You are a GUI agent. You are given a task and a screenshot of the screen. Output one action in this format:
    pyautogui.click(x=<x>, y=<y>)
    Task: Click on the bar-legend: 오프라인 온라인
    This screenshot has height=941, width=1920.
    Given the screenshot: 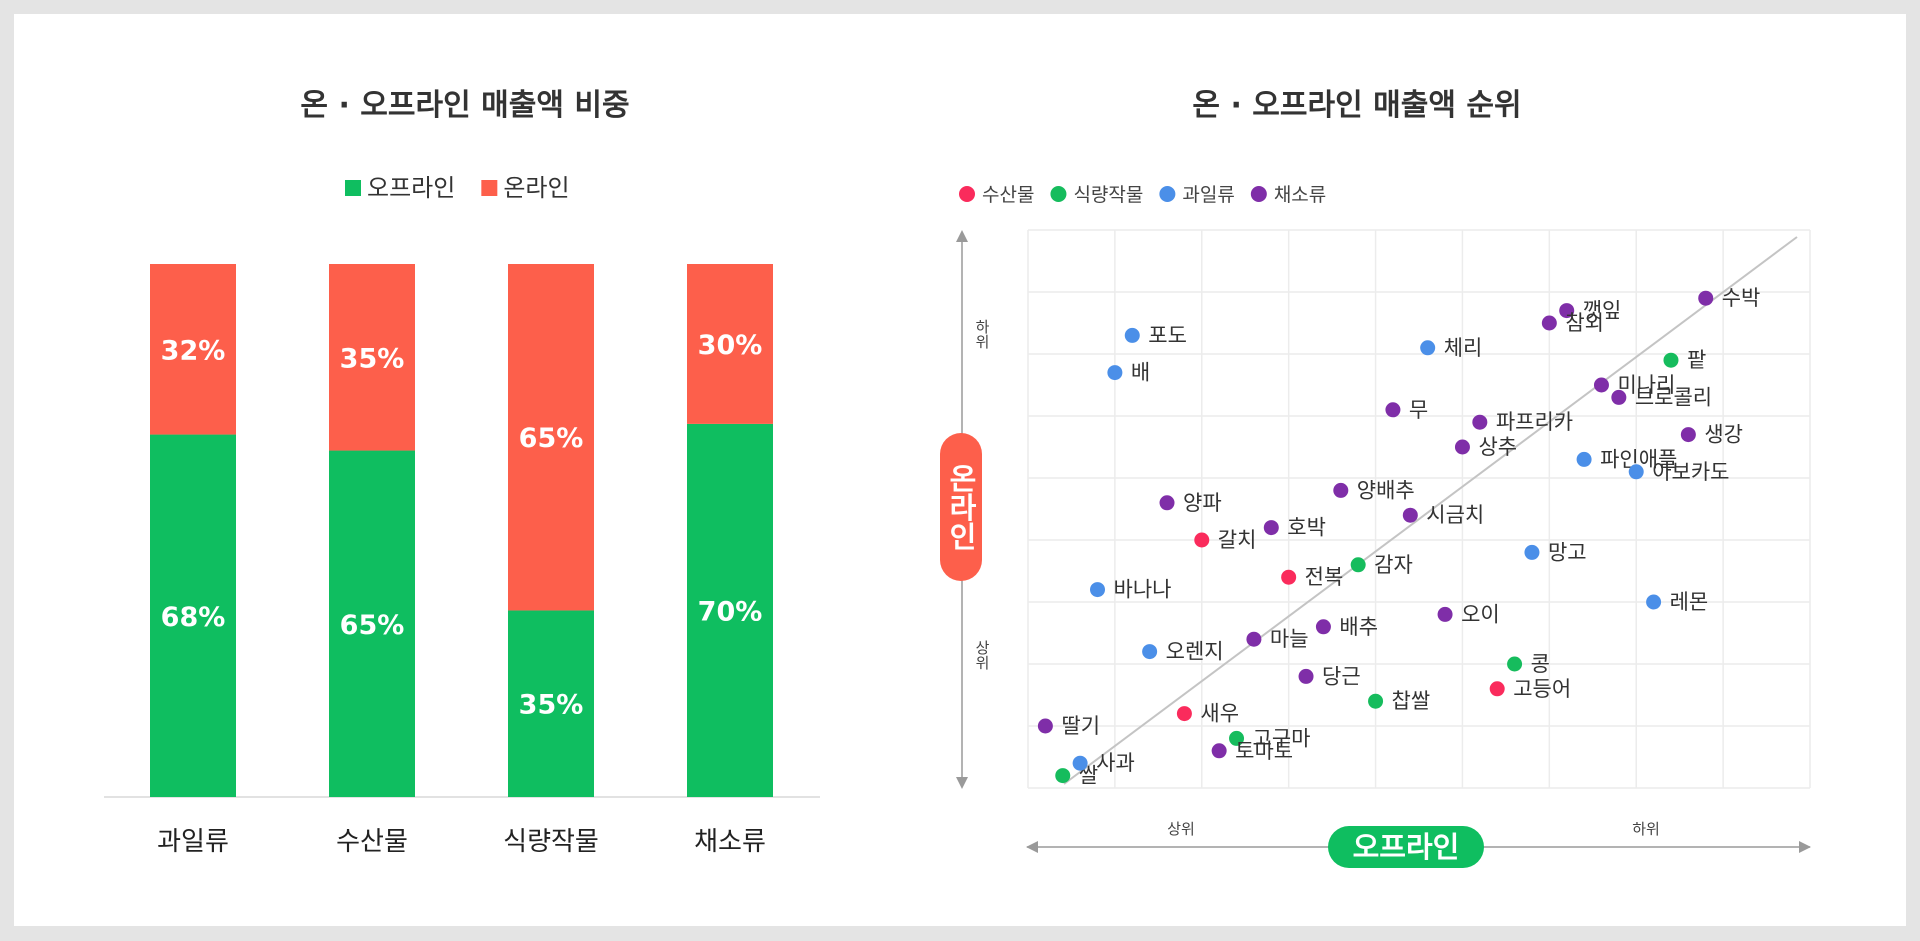 What is the action you would take?
    pyautogui.click(x=457, y=188)
    